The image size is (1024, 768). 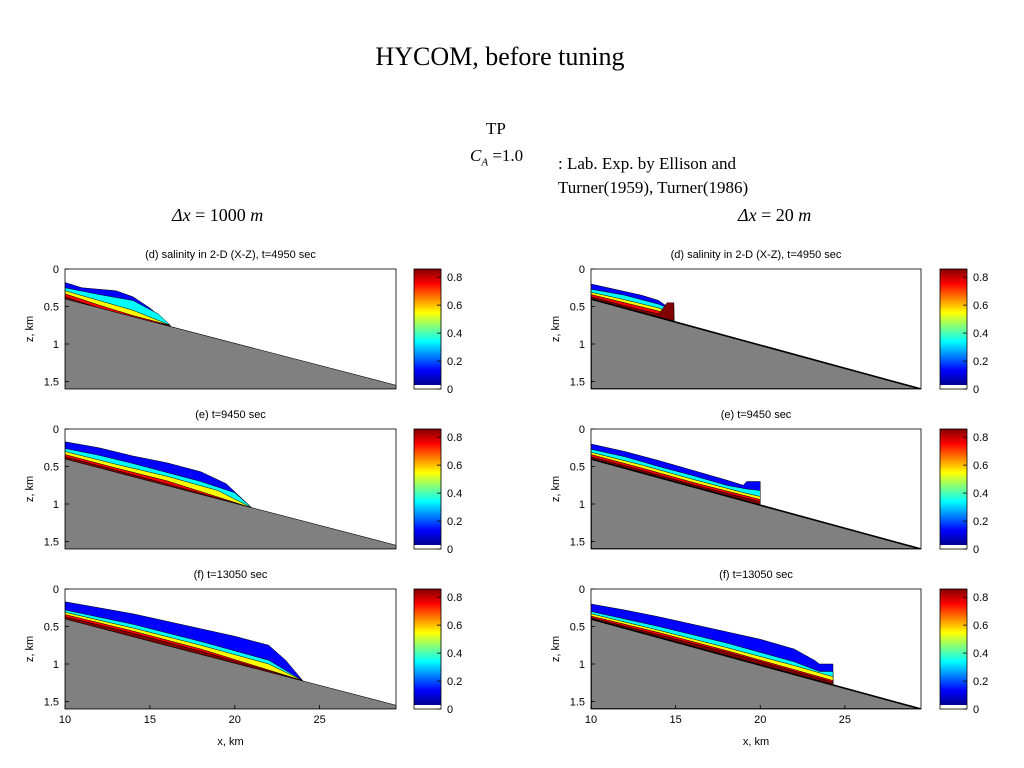 What do you see at coordinates (235, 720) in the screenshot?
I see `x-tick-label: 20` at bounding box center [235, 720].